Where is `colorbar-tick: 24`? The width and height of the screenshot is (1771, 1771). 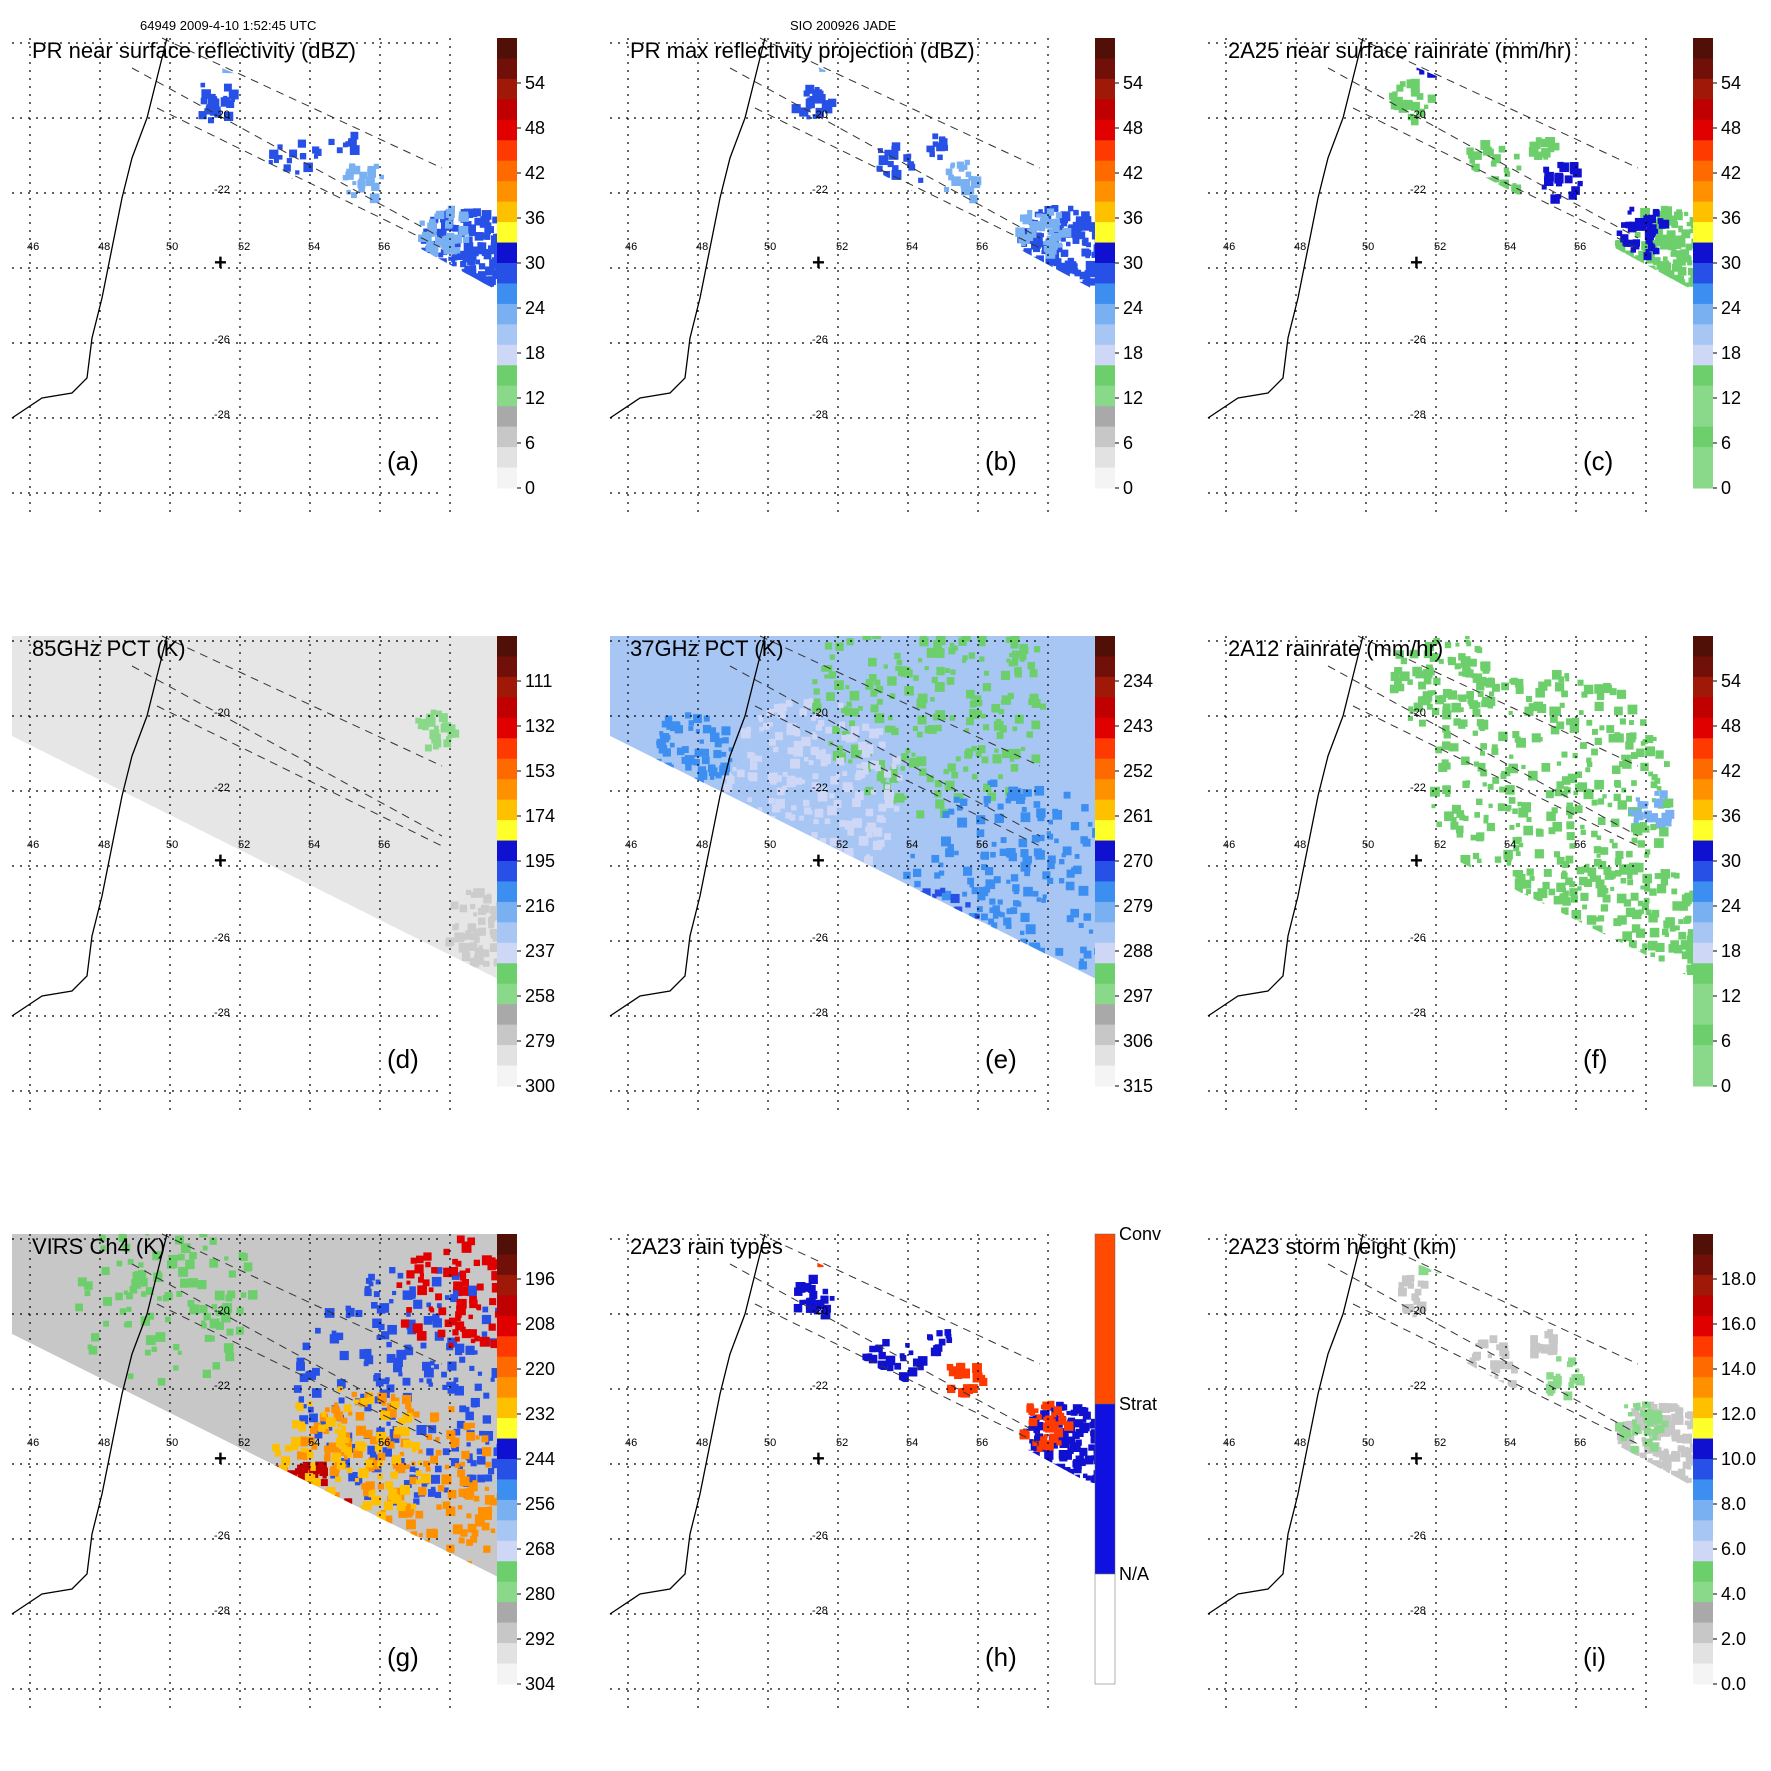 colorbar-tick: 24 is located at coordinates (1731, 906).